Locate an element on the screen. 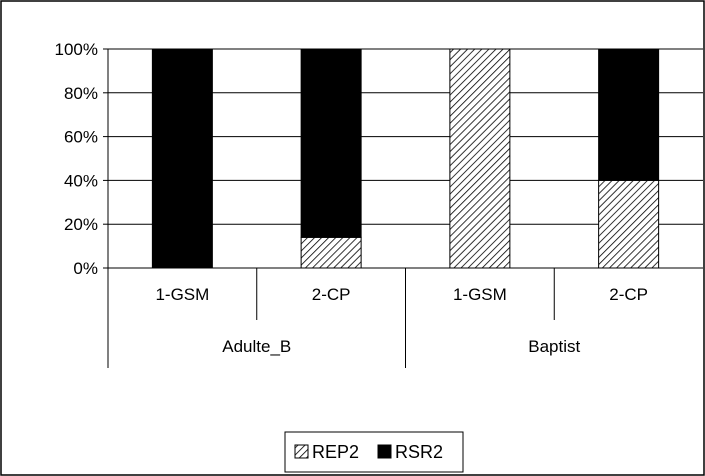 This screenshot has height=476, width=705. x-group-label: Baptist is located at coordinates (554, 346).